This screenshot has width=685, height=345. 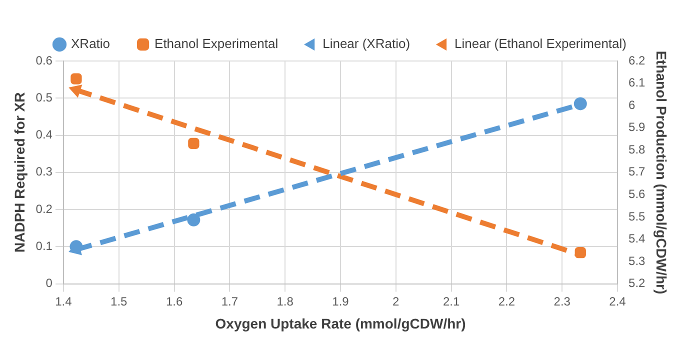 I want to click on y2-tick-label: 5.9, so click(x=637, y=127).